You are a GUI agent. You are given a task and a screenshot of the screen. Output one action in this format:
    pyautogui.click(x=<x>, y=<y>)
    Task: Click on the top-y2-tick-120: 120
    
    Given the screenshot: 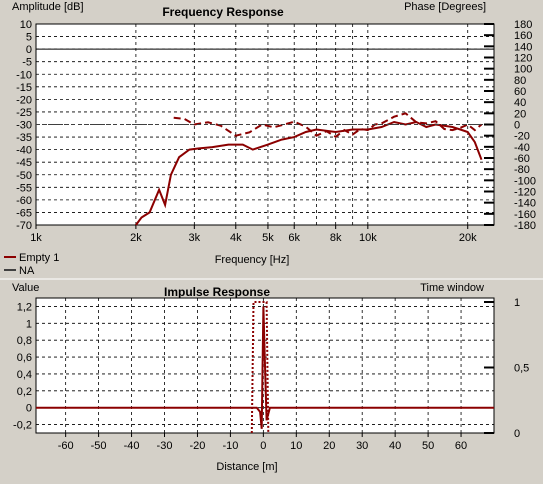 What is the action you would take?
    pyautogui.click(x=523, y=59)
    